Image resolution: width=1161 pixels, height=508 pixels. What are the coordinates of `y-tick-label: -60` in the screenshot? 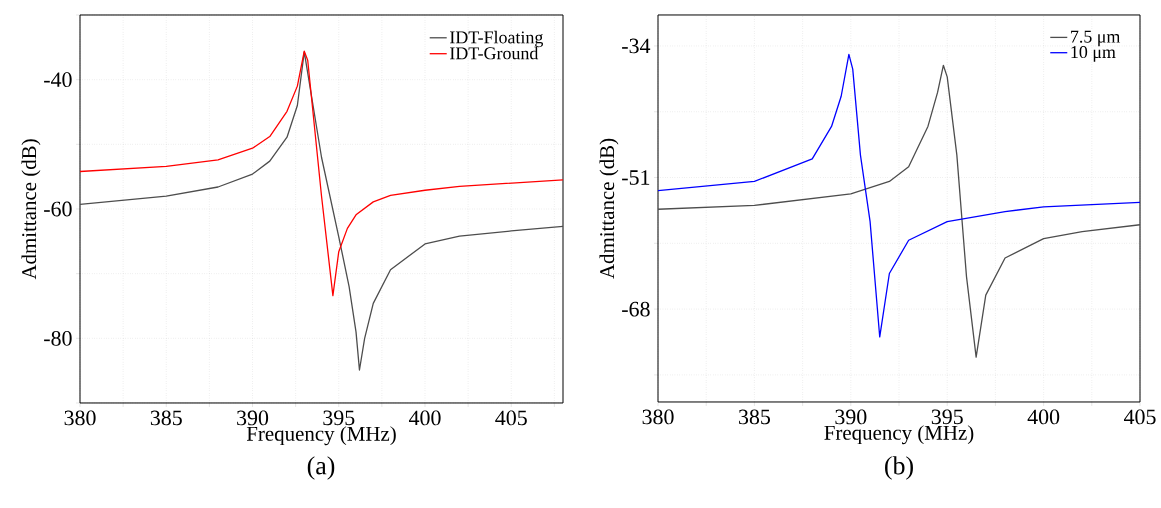 It's located at (58, 209).